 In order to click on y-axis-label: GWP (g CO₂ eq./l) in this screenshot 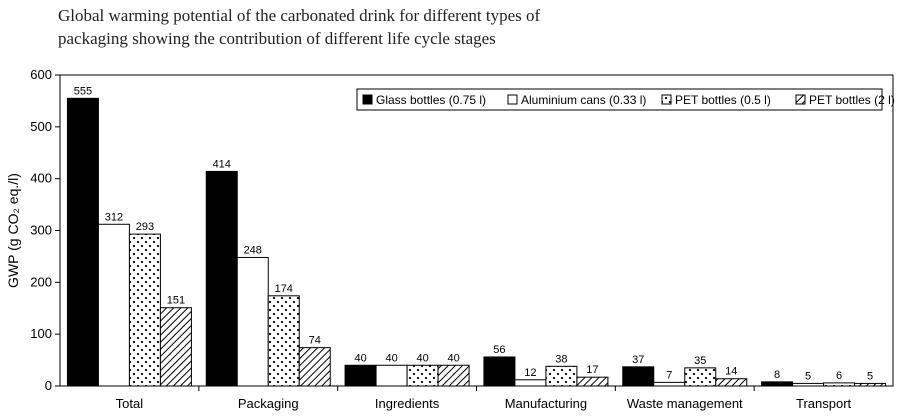, I will do `click(13, 230)`.